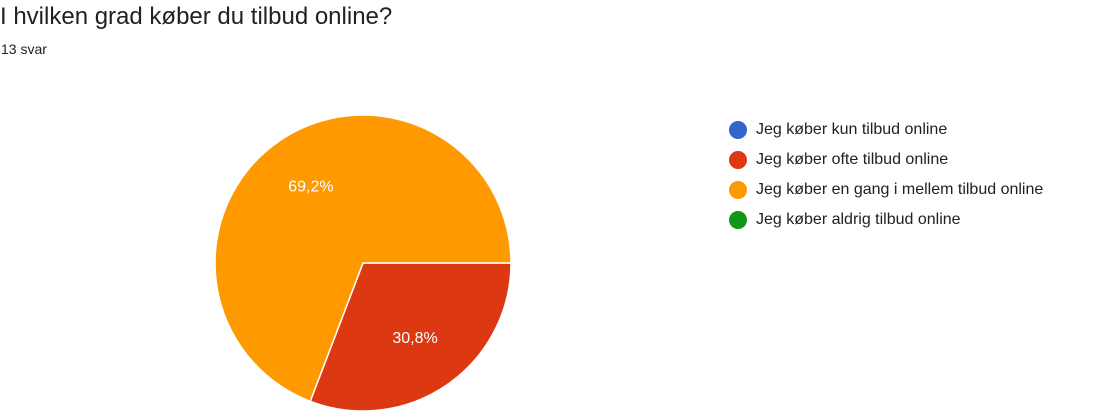 This screenshot has height=420, width=1118. I want to click on legend-item: Jeg køber ofte tilbud online, so click(886, 160).